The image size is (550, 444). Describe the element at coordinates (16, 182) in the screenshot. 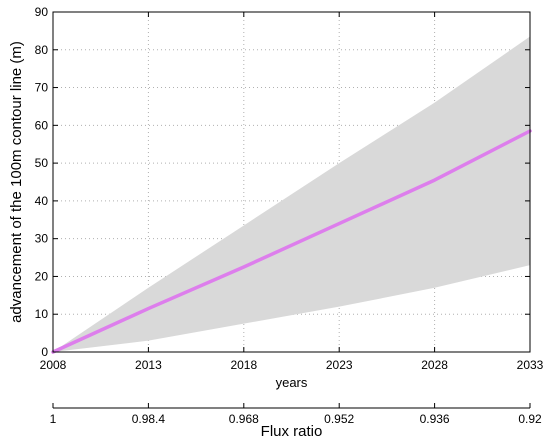

I see `y-axis-title: advancement of the 100m contour line (m)` at that location.